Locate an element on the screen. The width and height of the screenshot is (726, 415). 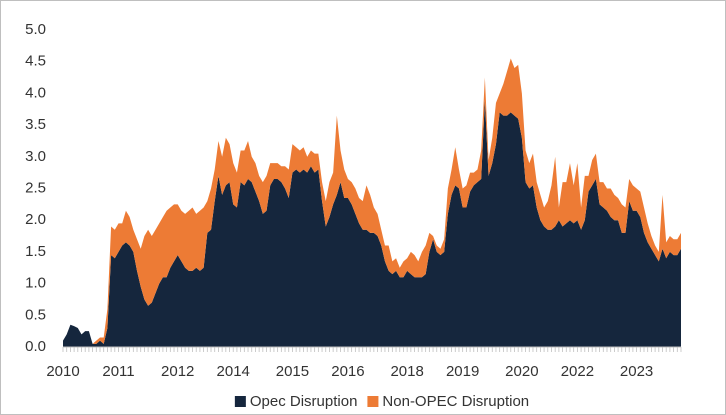
y-tick-label: 1.5 is located at coordinates (35, 251).